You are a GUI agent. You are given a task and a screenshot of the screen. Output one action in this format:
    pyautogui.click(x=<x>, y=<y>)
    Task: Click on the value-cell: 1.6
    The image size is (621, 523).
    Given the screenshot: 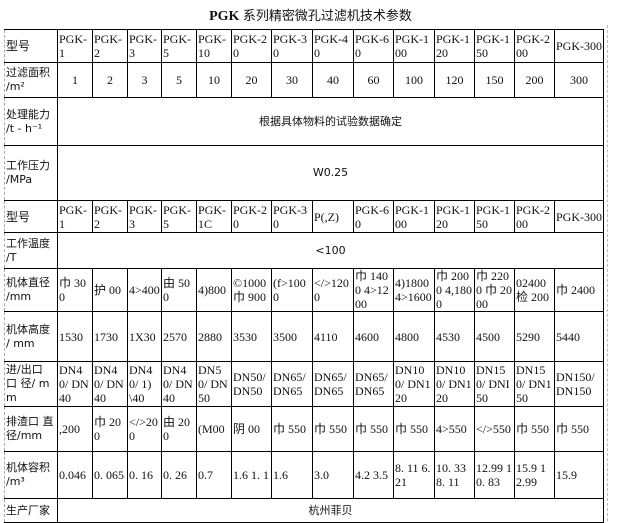 What is the action you would take?
    pyautogui.click(x=292, y=475)
    